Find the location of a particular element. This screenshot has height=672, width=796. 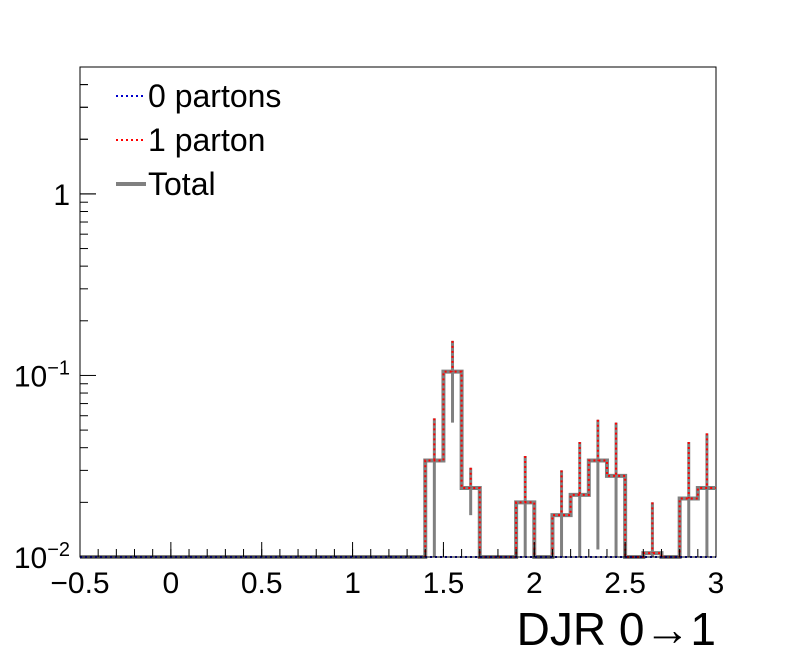

x-axis-title: DJR 0→1 is located at coordinates (616, 629).